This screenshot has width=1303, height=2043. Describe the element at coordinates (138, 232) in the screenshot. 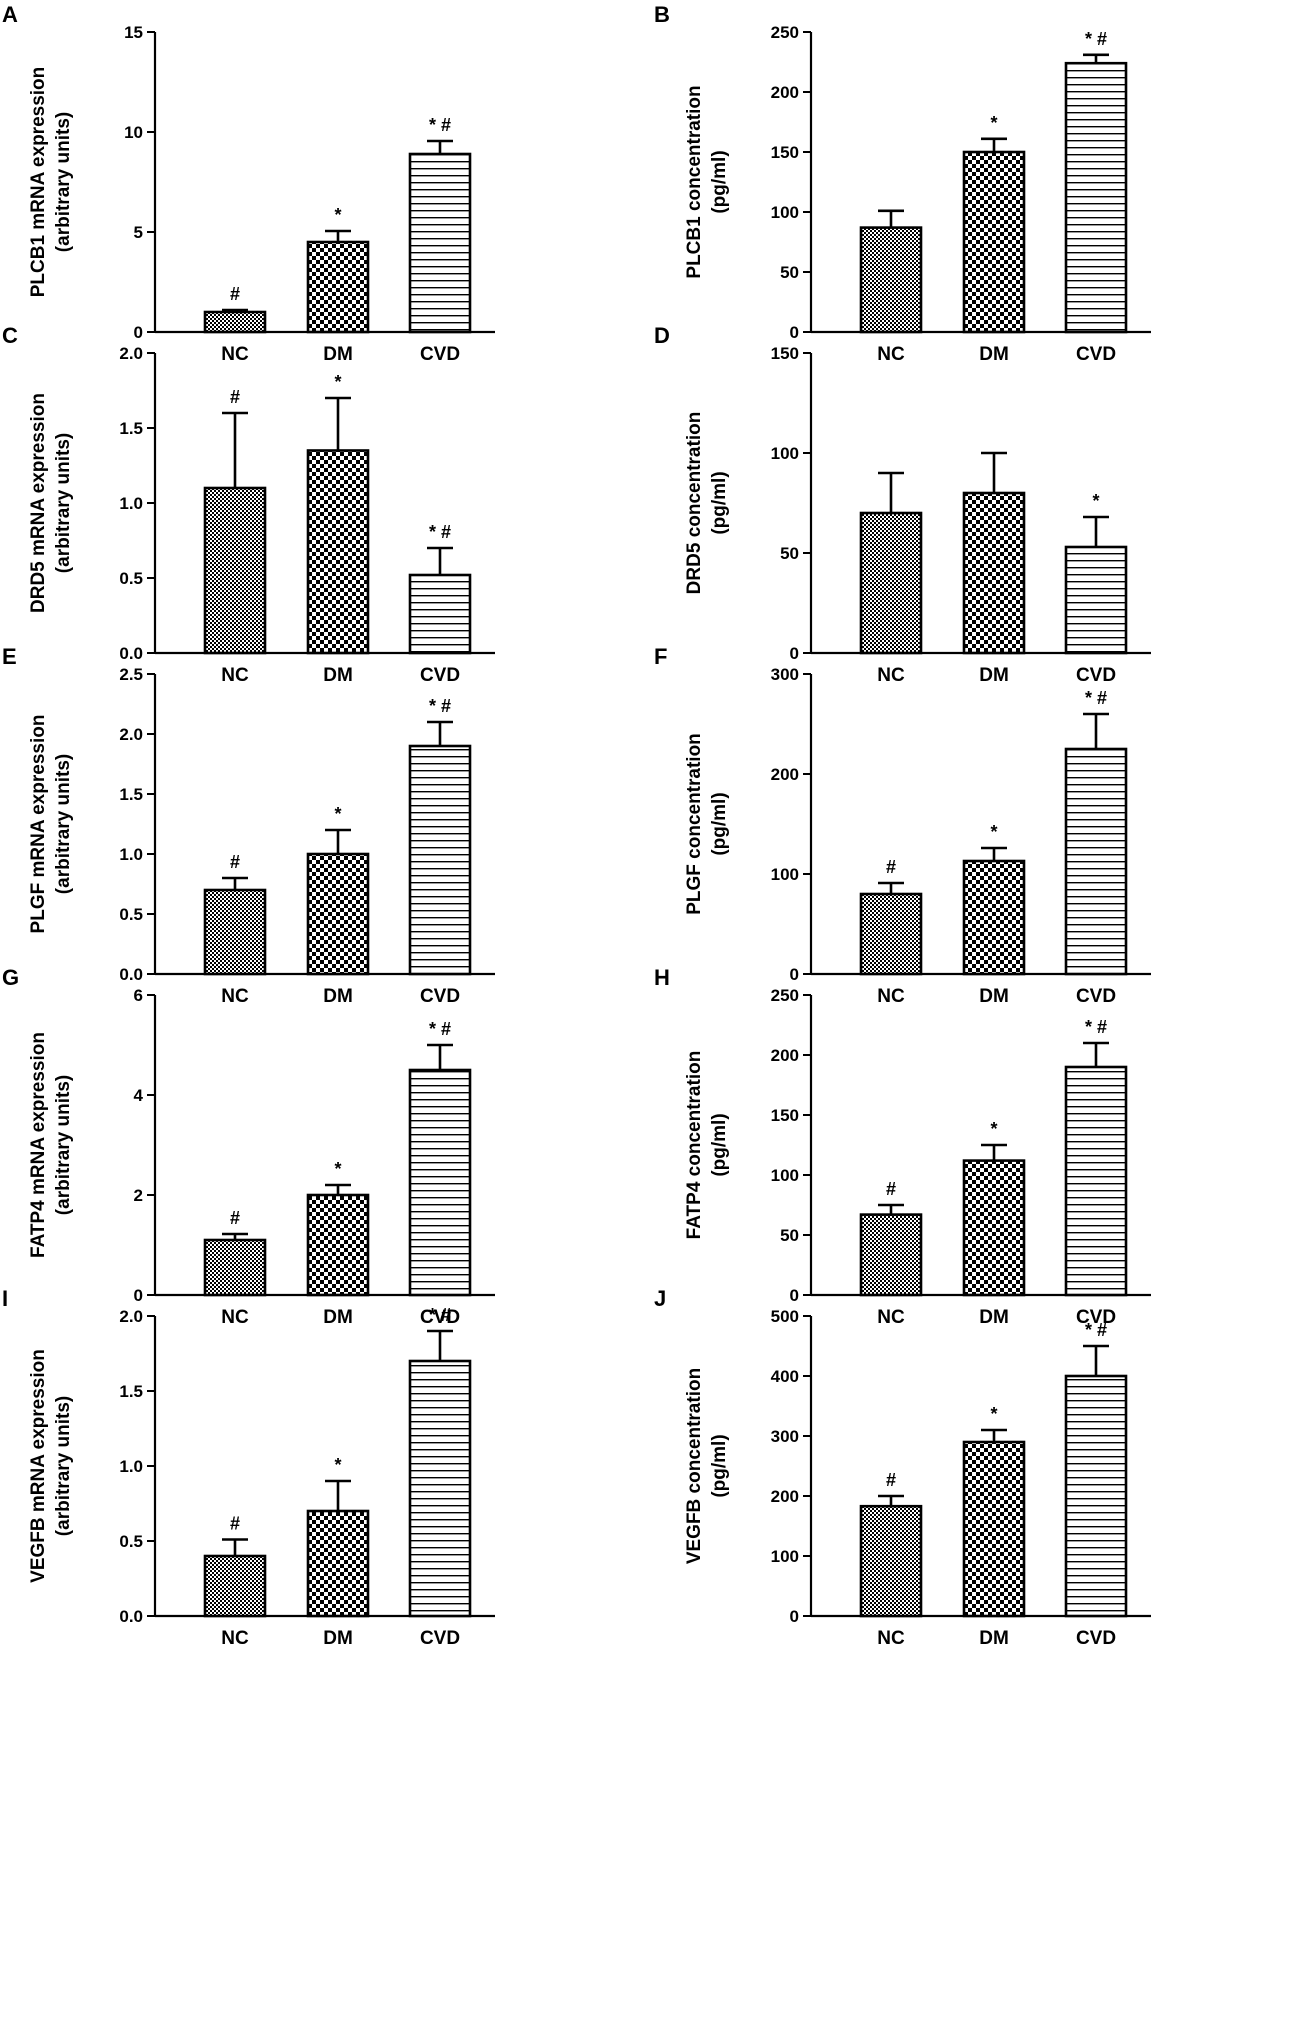

I see `y-tick-label: 5` at that location.